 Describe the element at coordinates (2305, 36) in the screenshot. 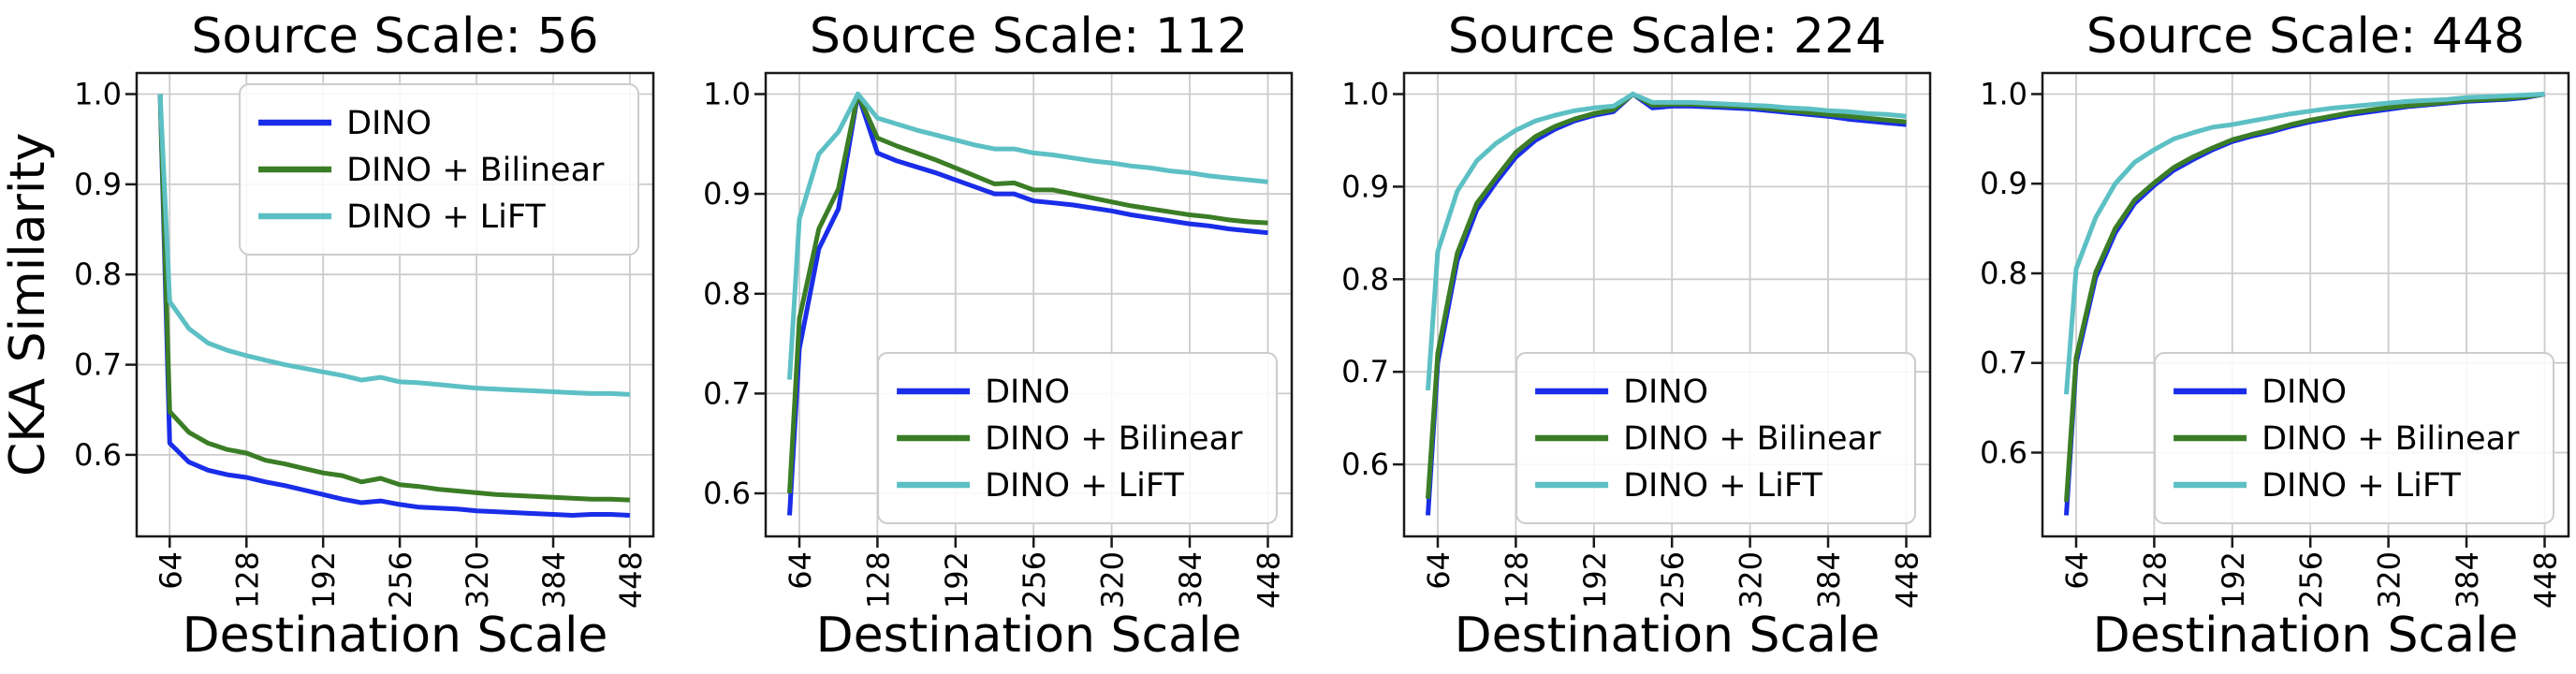

I see `subplot-title: Source Scale: 448` at that location.